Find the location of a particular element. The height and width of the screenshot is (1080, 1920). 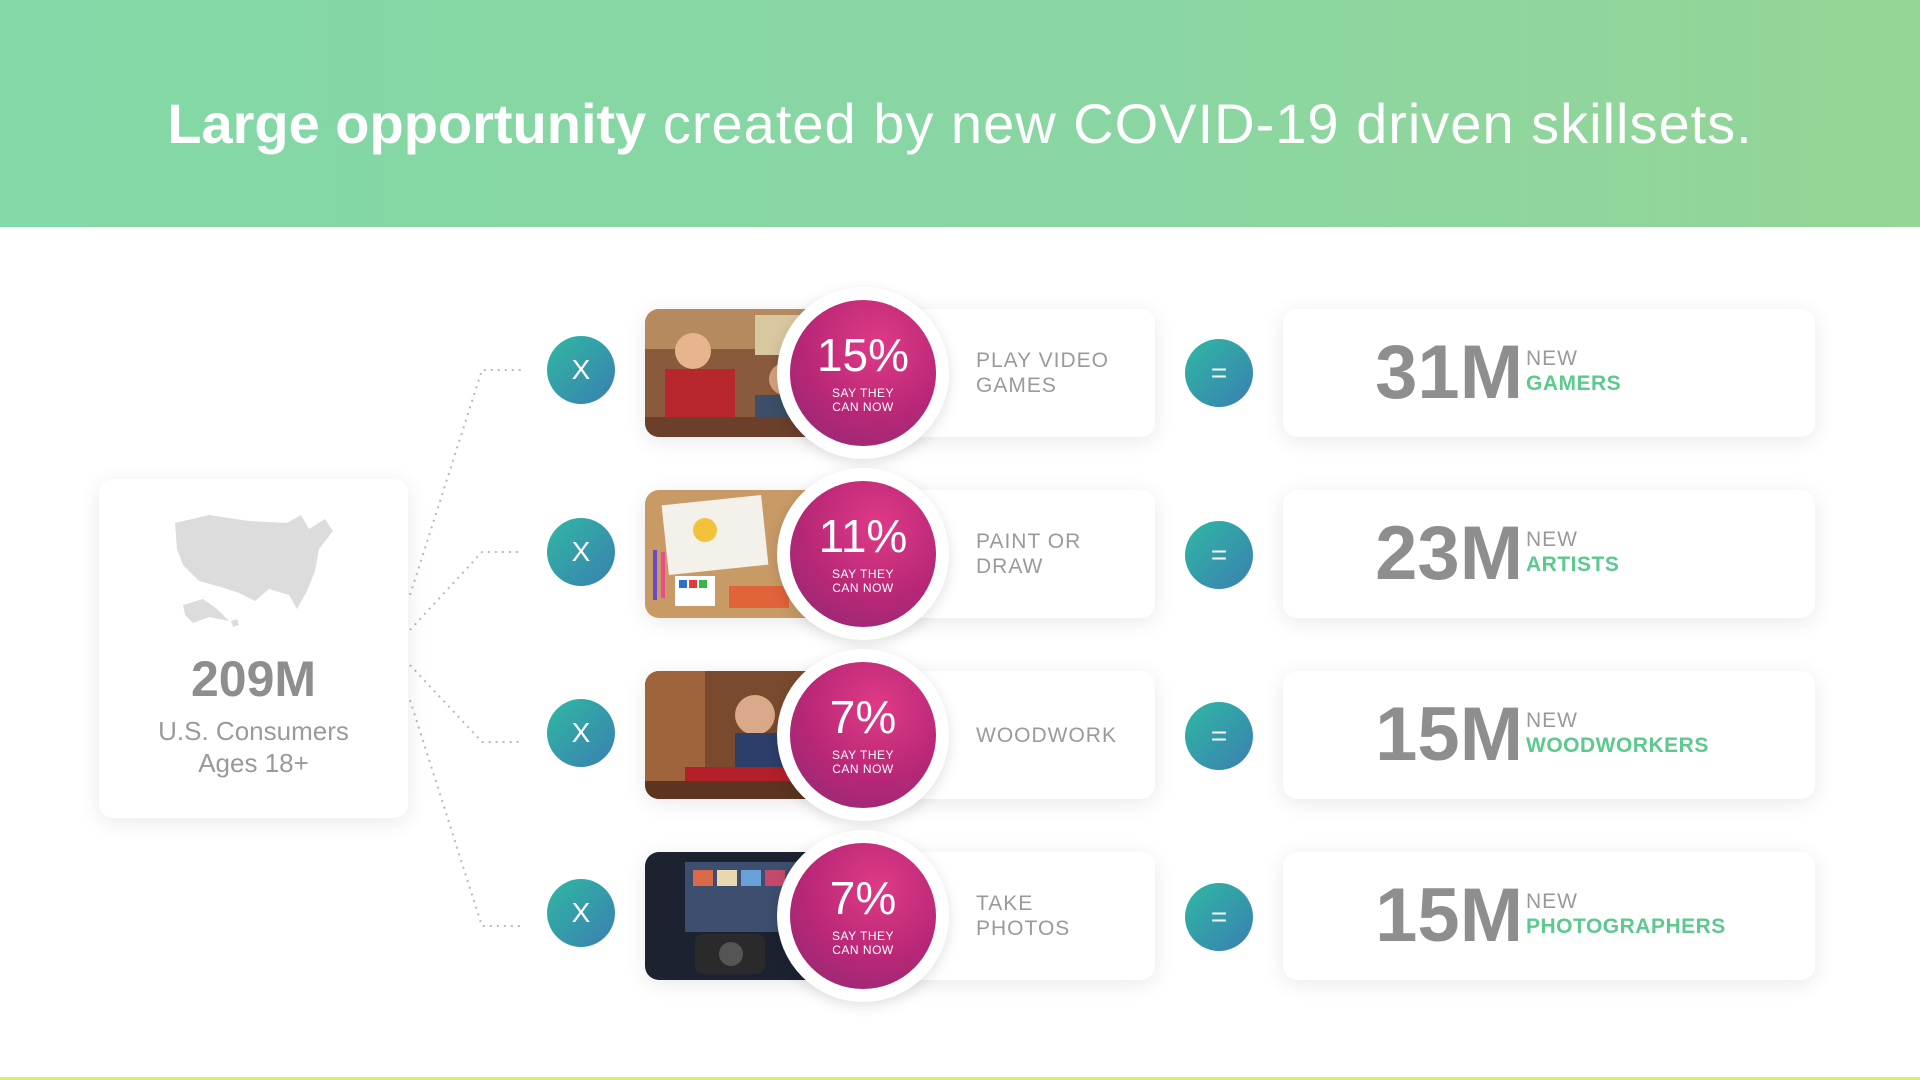

activity-label-line: TAKE is located at coordinates (1005, 903).